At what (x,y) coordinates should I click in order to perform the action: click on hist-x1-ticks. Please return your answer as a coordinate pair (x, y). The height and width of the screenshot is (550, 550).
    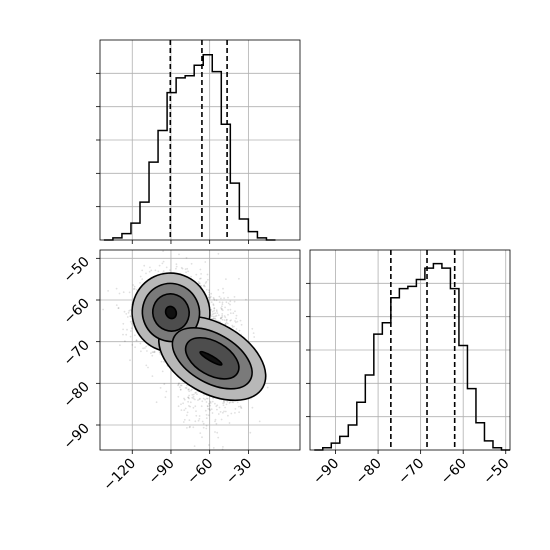
    Looking at the image, I should click on (406, 368).